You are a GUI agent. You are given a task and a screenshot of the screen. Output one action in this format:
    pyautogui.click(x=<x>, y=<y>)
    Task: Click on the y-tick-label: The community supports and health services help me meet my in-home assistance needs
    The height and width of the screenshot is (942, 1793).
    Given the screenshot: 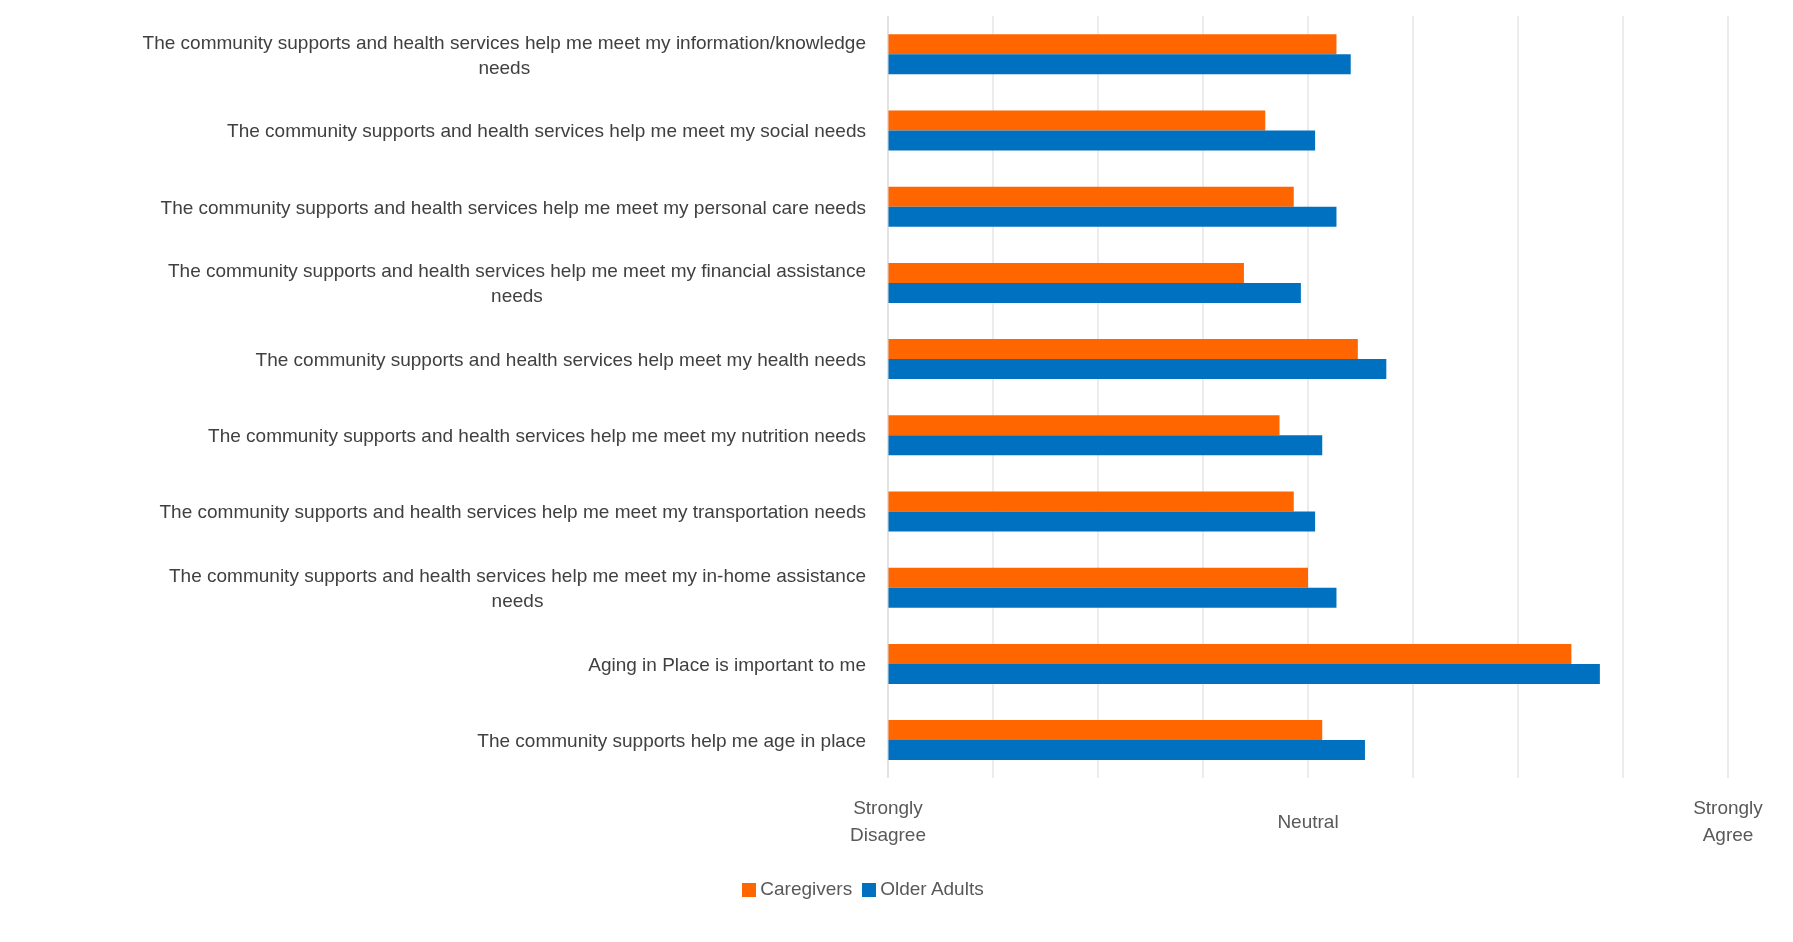 What is the action you would take?
    pyautogui.click(x=517, y=587)
    